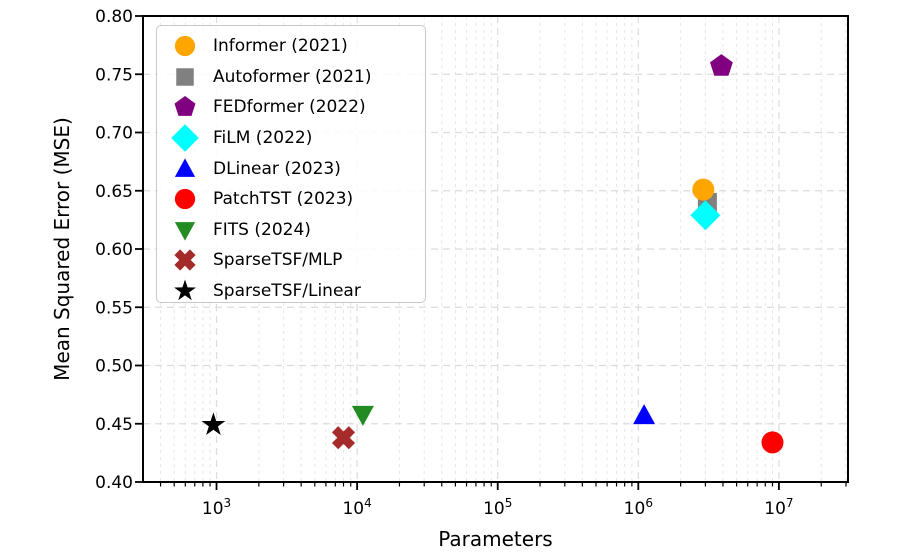 The width and height of the screenshot is (901, 560). What do you see at coordinates (262, 229) in the screenshot?
I see `legend-label: FITS (2024)` at bounding box center [262, 229].